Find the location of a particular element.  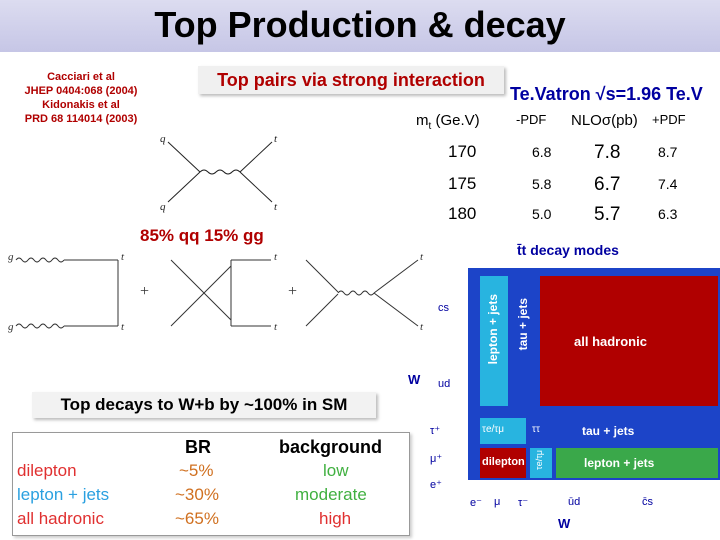

lepton-jets-horizontal-label: lepton + jets is located at coordinates (619, 463).